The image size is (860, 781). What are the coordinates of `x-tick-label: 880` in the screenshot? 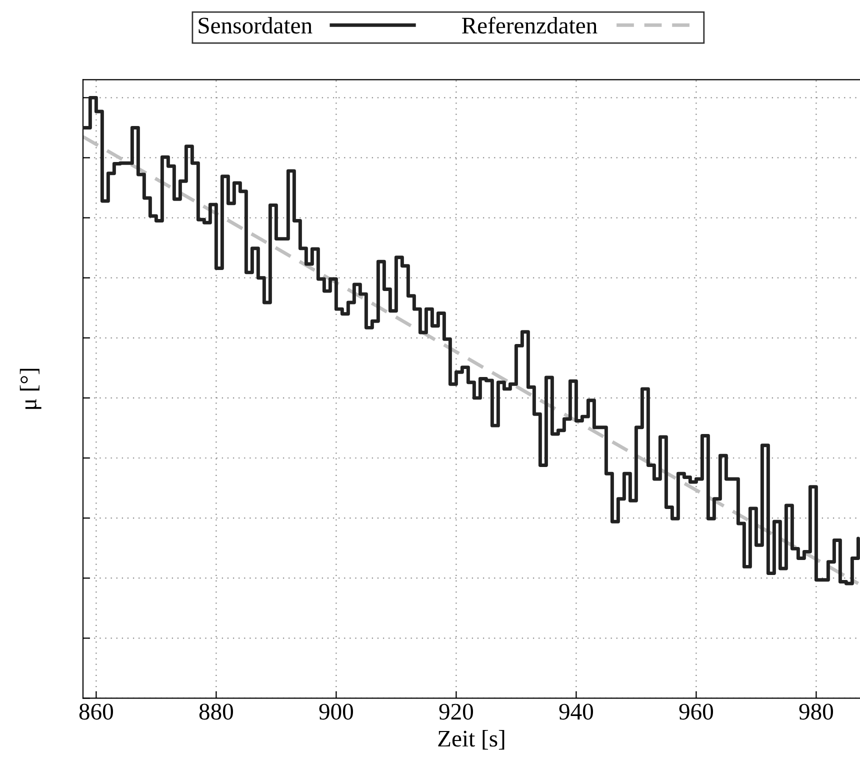 It's located at (216, 712).